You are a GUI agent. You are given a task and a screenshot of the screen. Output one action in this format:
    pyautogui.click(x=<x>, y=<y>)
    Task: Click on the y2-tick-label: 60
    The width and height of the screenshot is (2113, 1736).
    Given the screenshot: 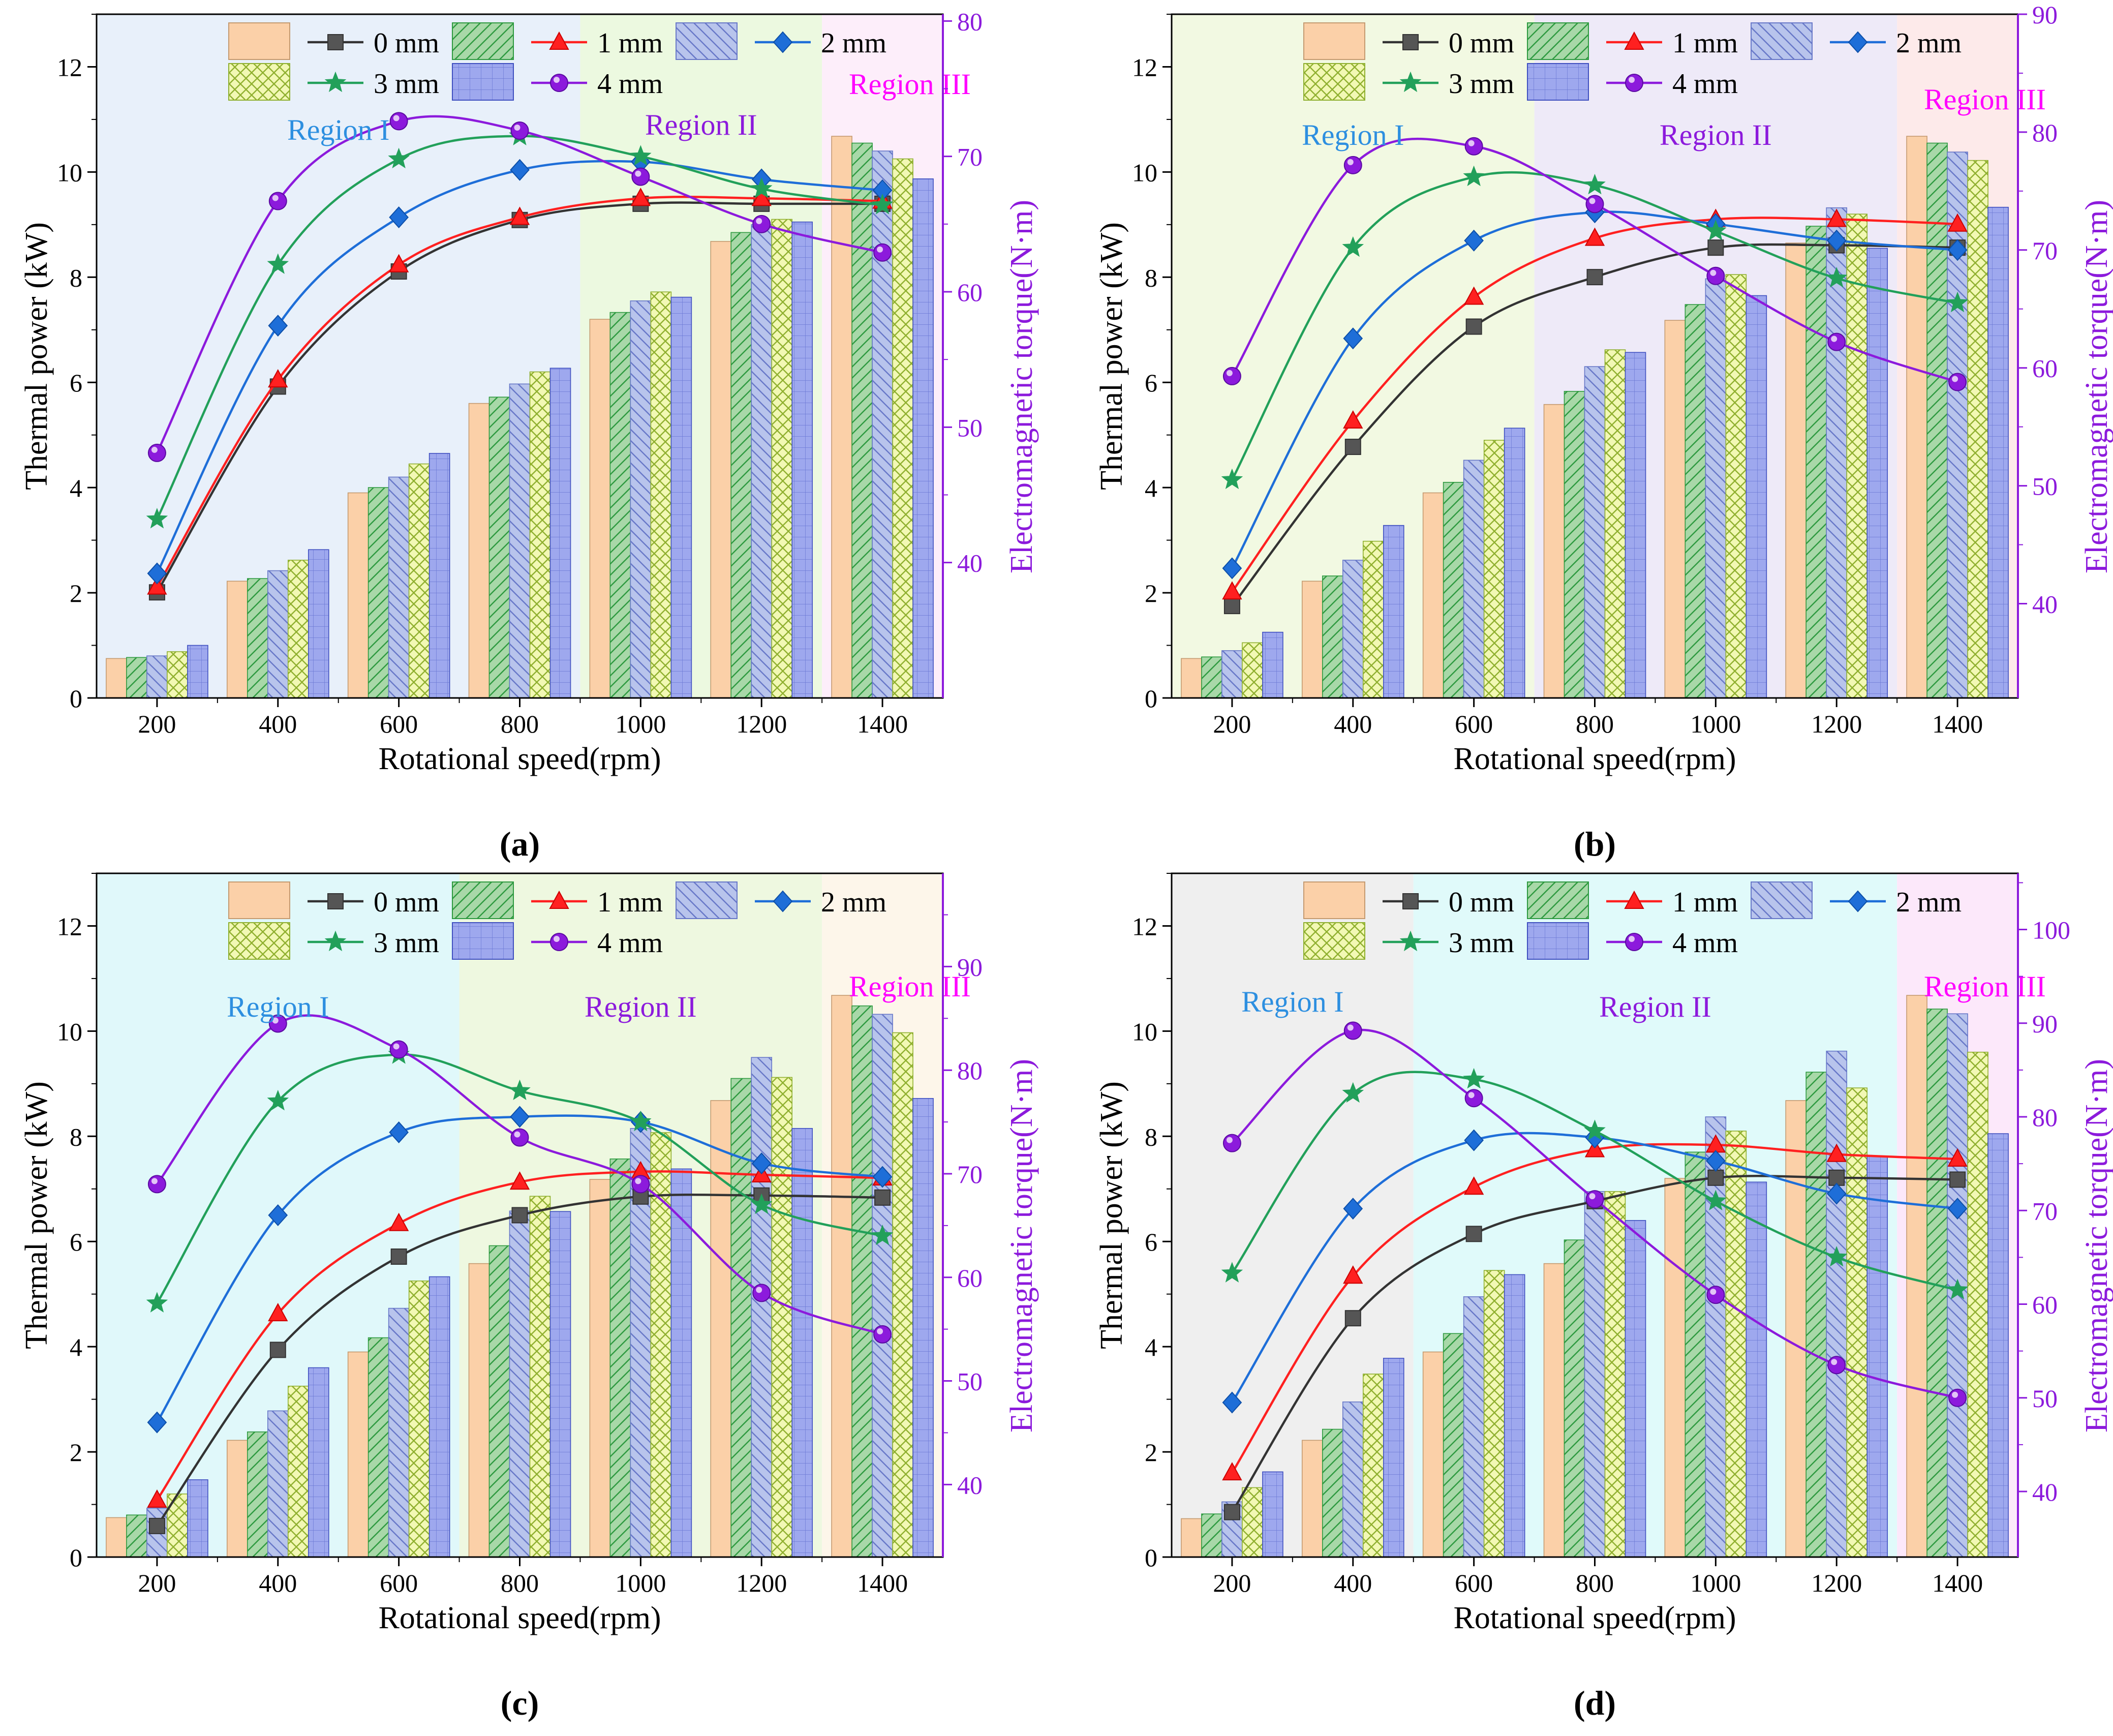 What is the action you would take?
    pyautogui.click(x=2045, y=368)
    